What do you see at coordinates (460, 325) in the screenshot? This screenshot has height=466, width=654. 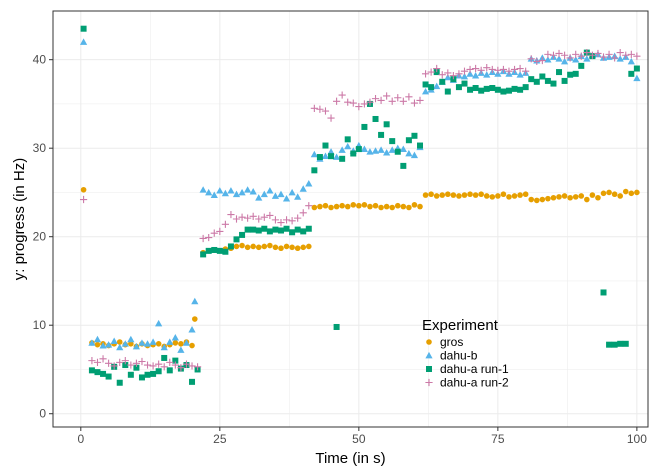 I see `legend-title: Experiment` at bounding box center [460, 325].